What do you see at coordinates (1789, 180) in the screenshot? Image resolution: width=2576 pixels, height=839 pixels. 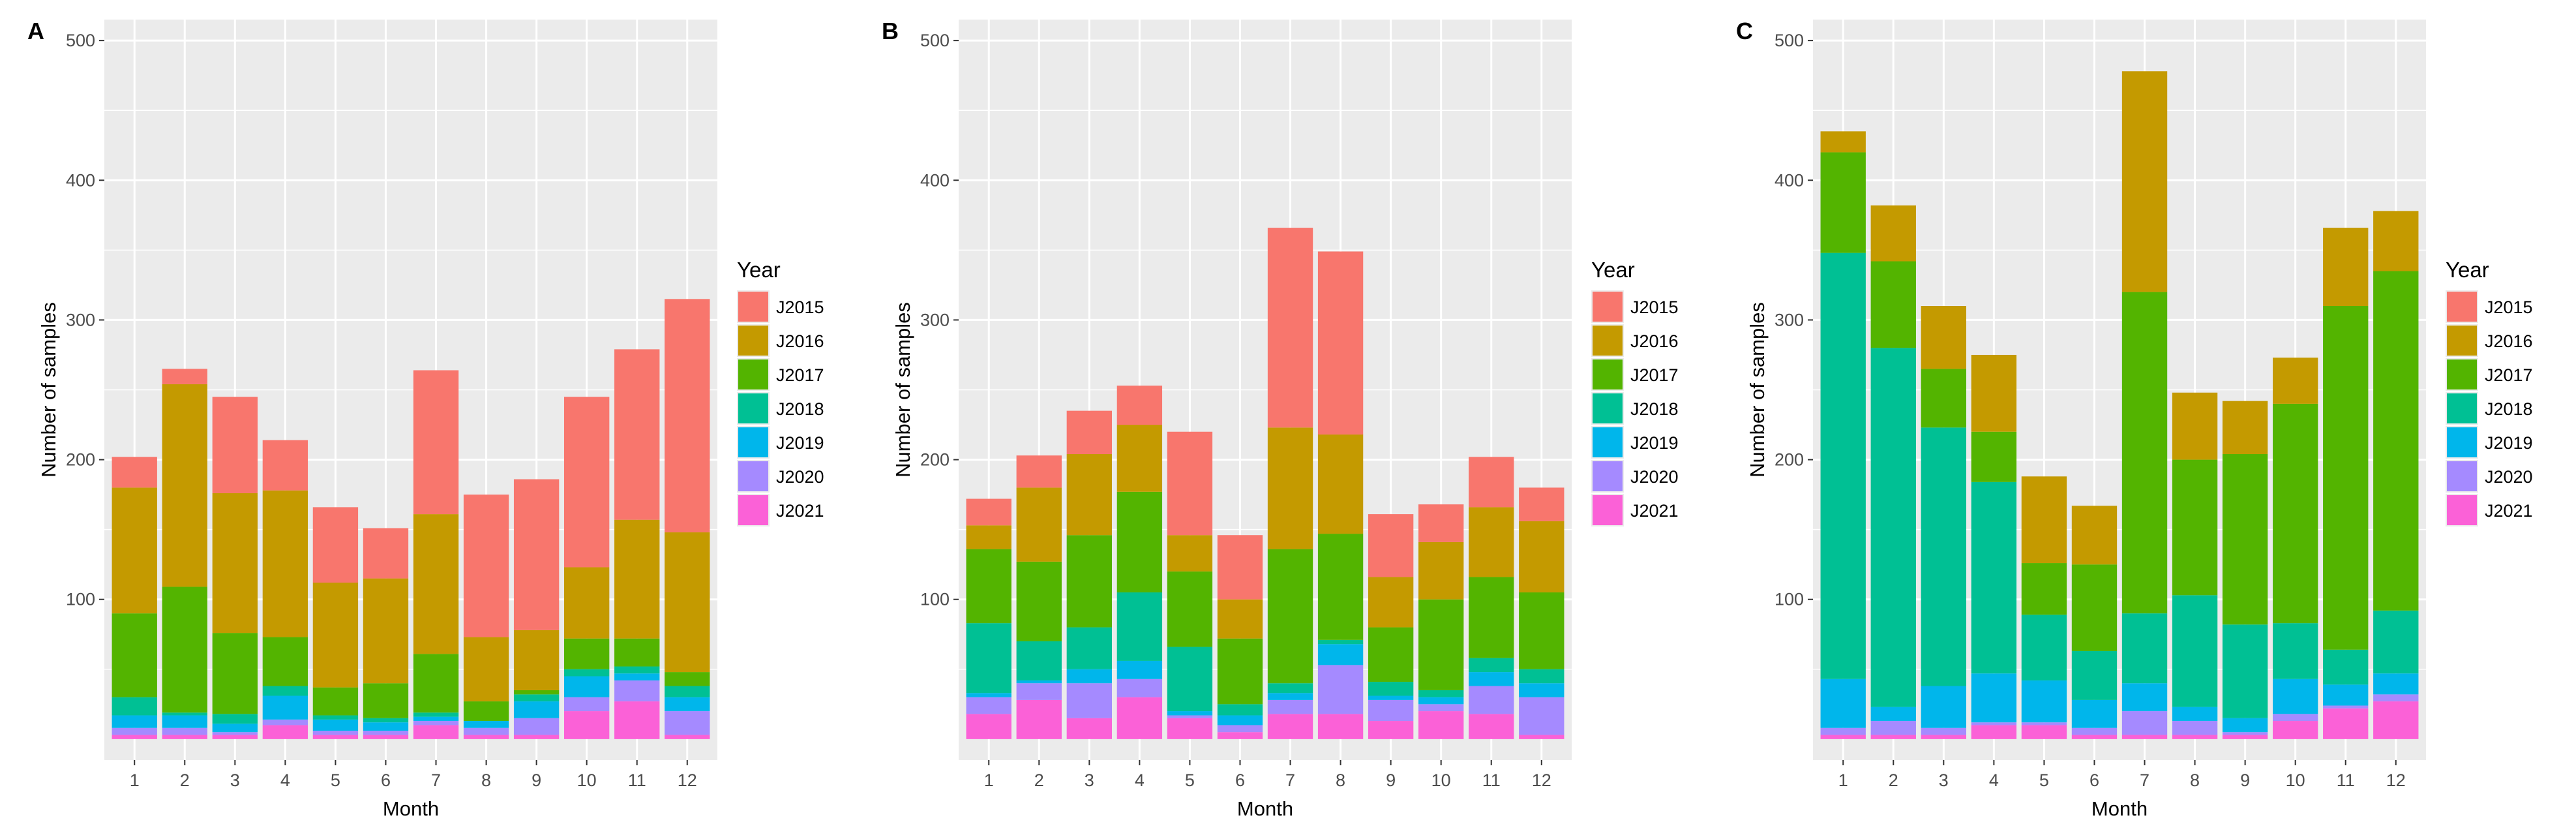 I see `y-tick-label: 400` at bounding box center [1789, 180].